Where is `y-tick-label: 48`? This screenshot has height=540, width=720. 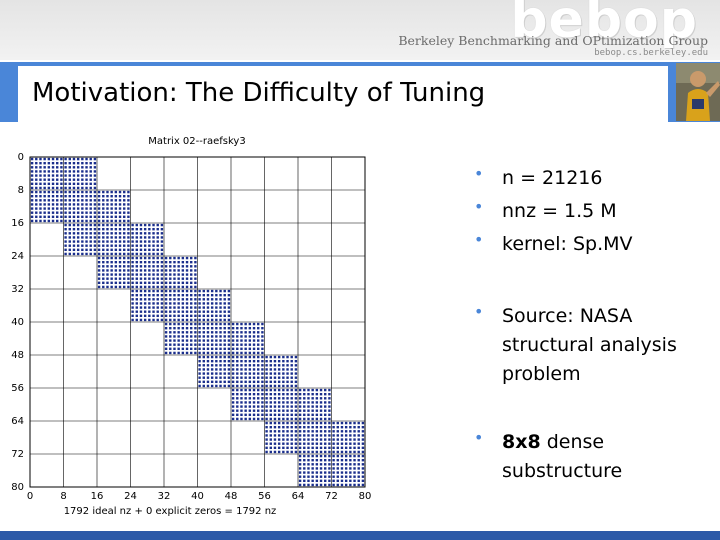
y-tick-label: 48 is located at coordinates (17, 355).